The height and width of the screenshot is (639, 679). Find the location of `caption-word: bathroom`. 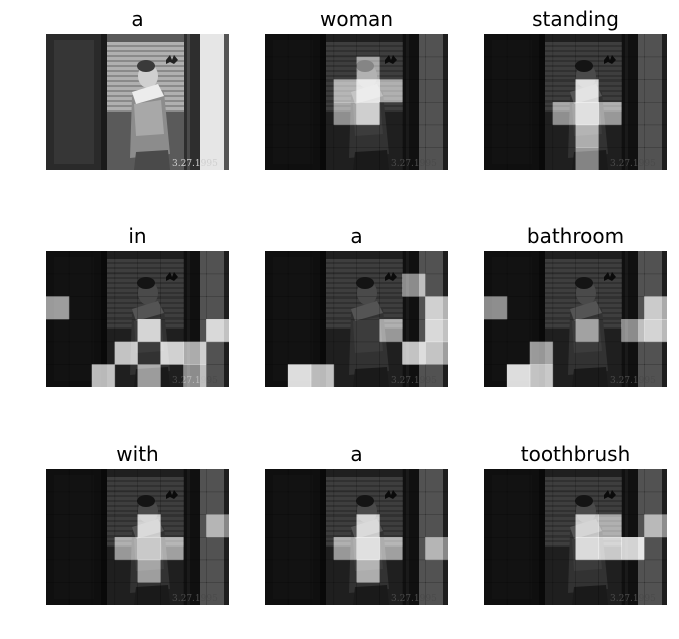

caption-word: bathroom is located at coordinates (575, 236).